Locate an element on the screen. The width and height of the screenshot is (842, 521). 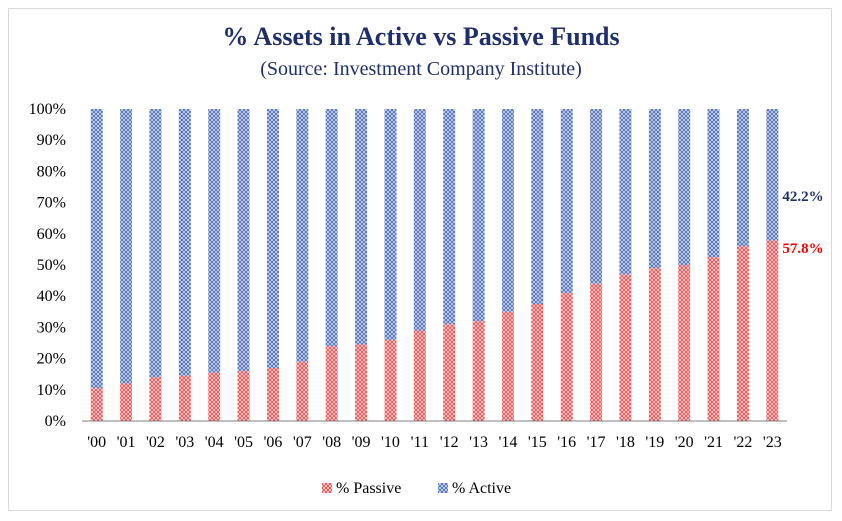
x-tick-label: '22 is located at coordinates (742, 442).